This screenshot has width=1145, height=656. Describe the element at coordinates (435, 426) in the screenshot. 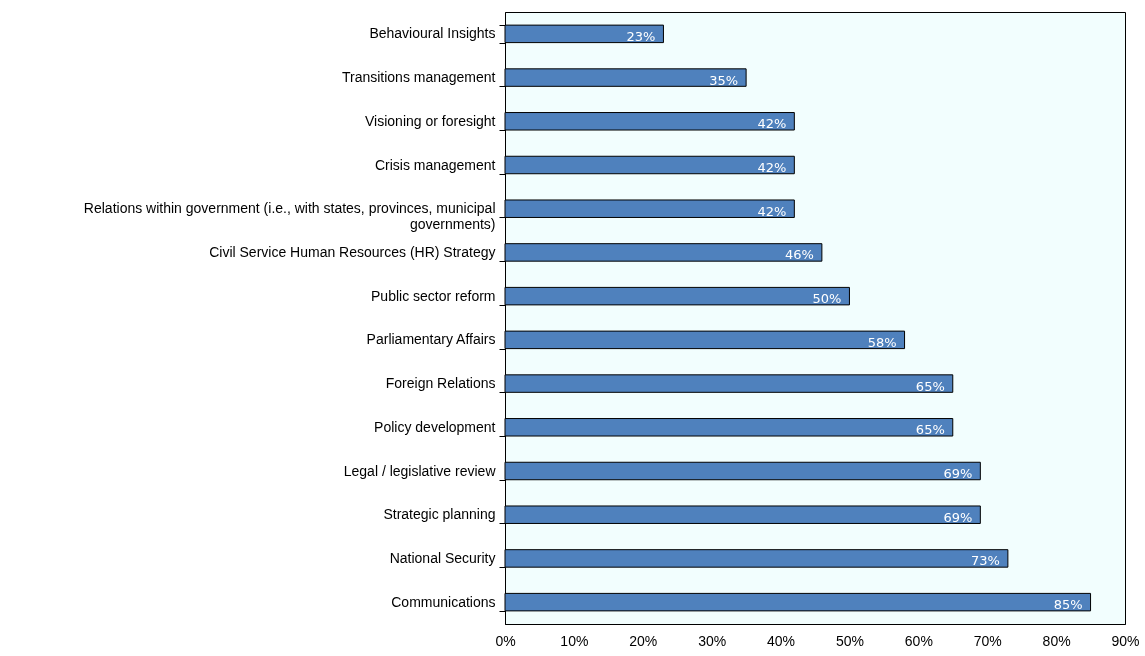

I see `y-tick-label: Policy development` at that location.